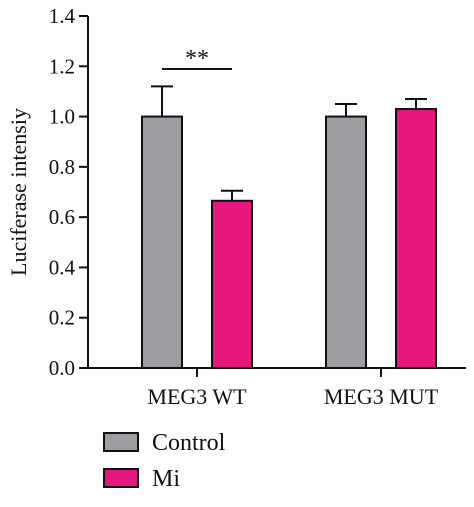 This screenshot has width=474, height=507. I want to click on legend: Control Mi, so click(164, 461).